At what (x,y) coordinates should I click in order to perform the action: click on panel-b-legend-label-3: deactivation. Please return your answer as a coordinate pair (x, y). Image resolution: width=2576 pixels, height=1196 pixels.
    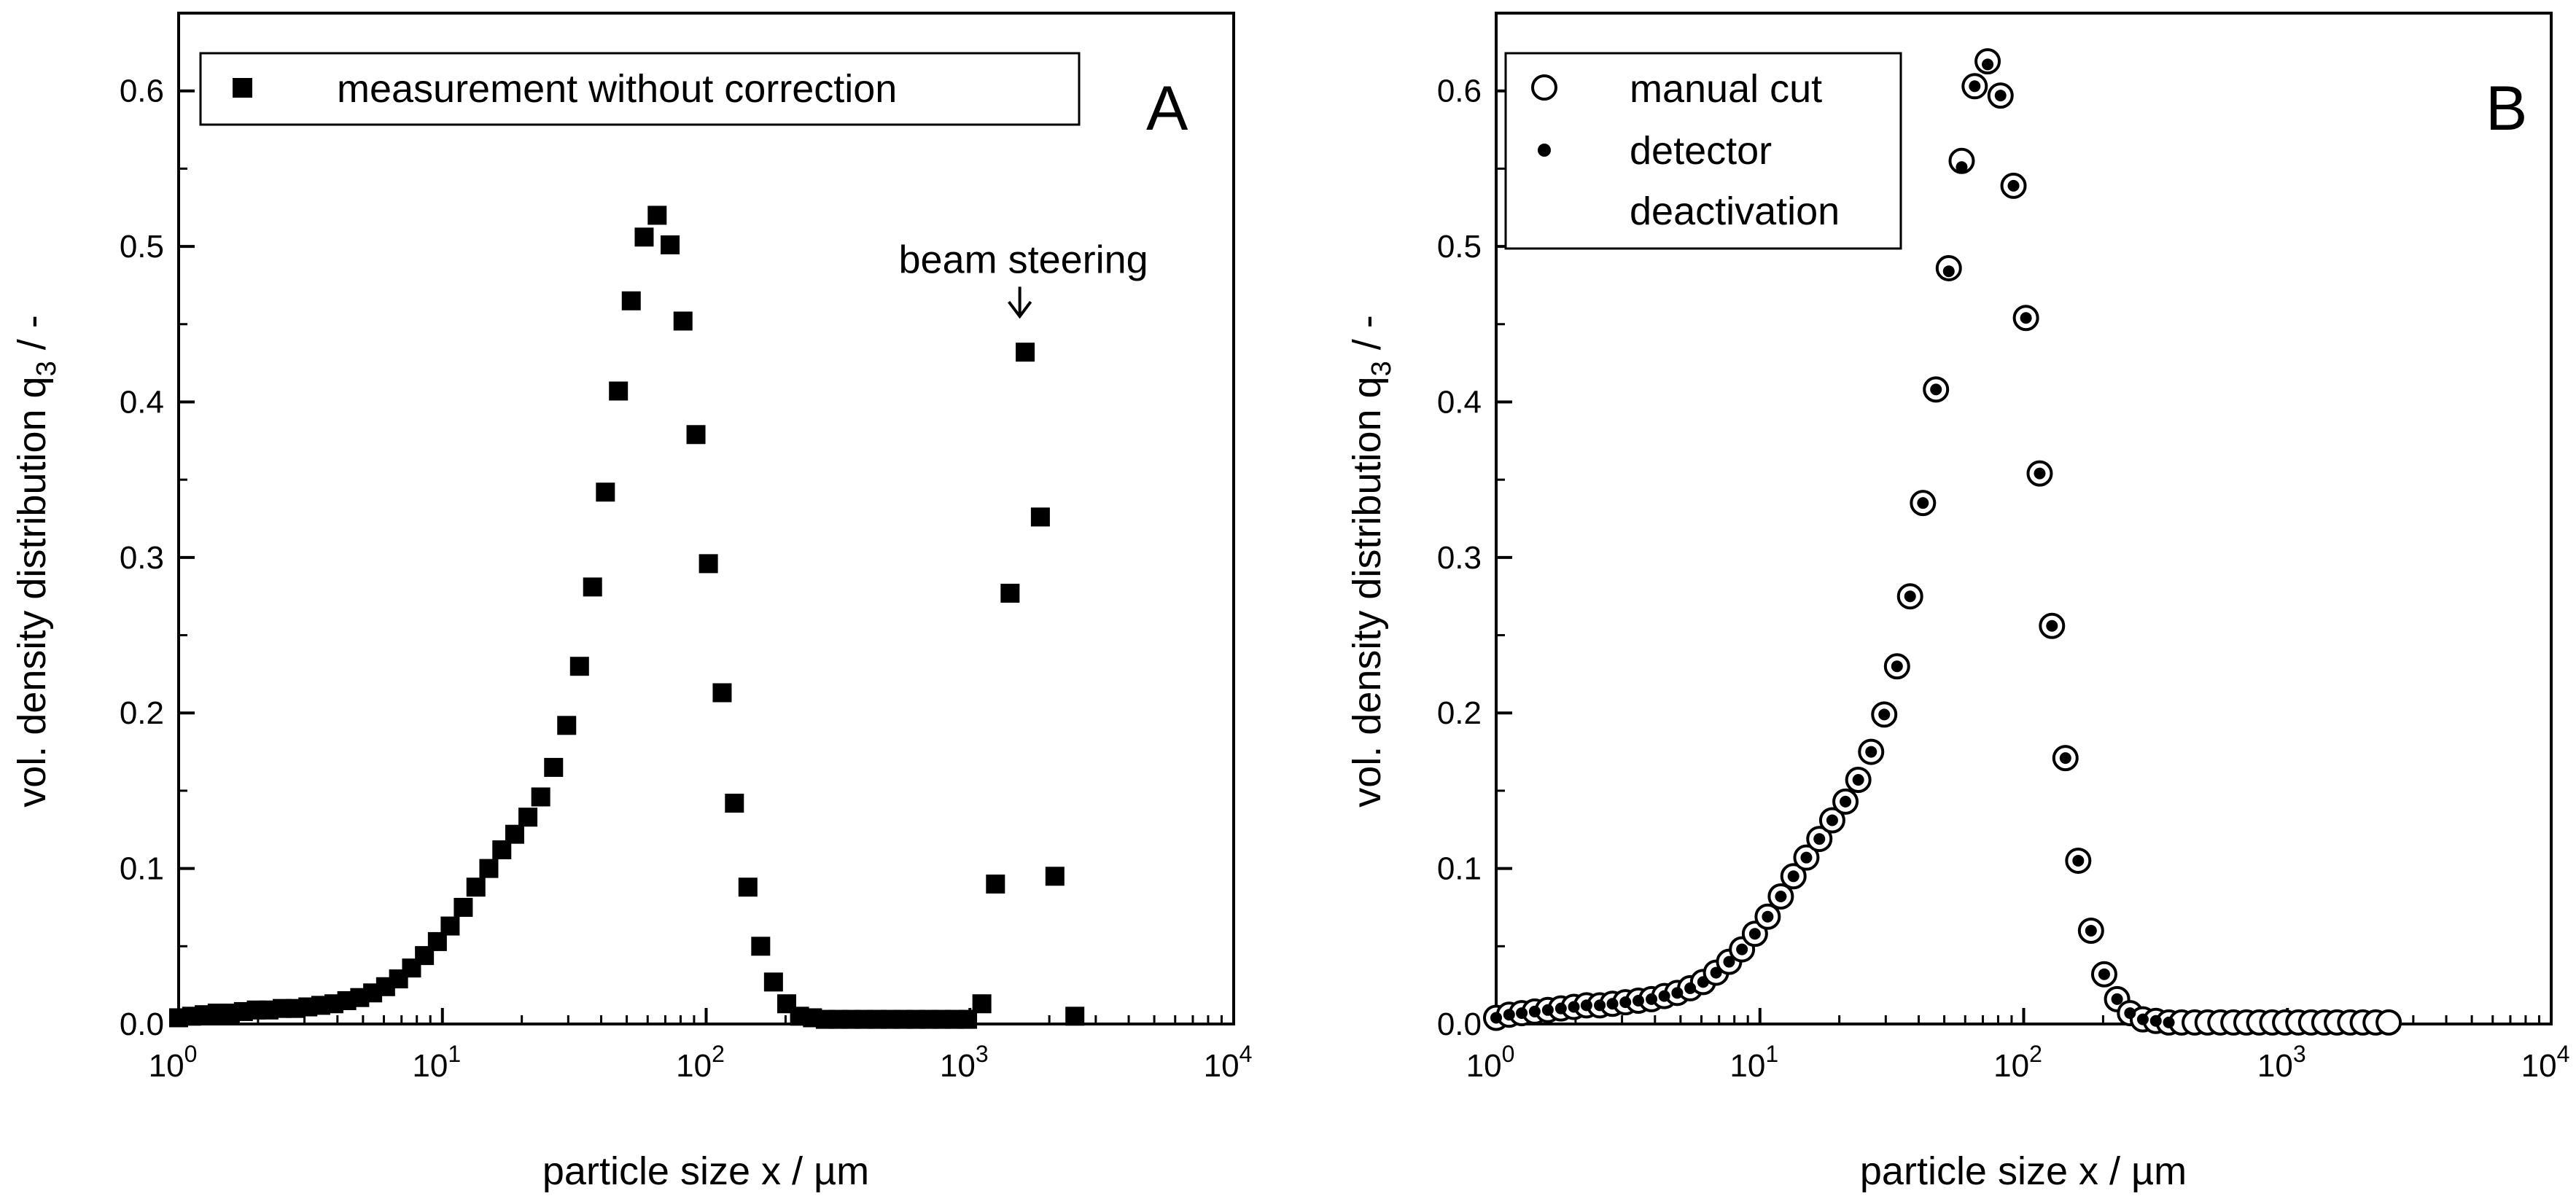
    Looking at the image, I should click on (1735, 211).